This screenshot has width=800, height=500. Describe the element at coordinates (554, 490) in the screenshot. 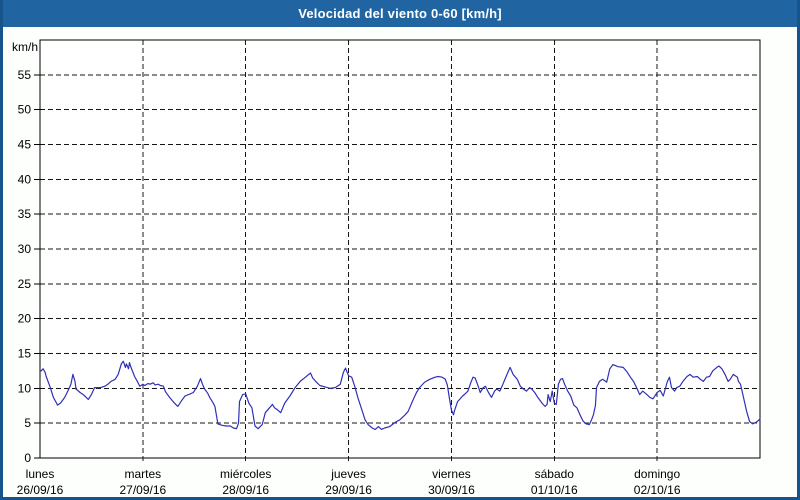

I see `x-date-label: 01/10/16` at that location.